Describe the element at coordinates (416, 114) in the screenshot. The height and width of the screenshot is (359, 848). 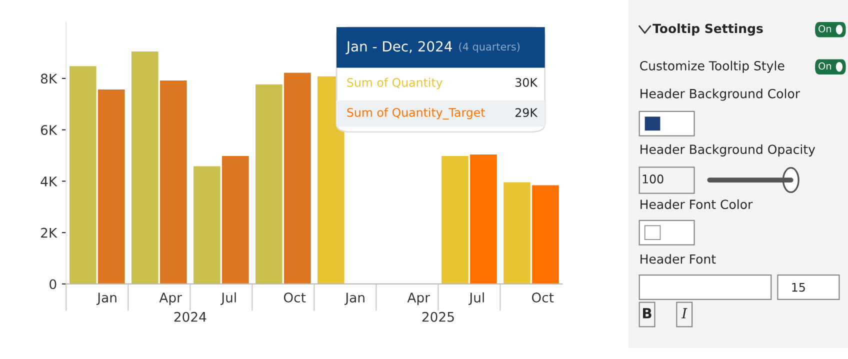
I see `text: Sum of Quantity_Target` at that location.